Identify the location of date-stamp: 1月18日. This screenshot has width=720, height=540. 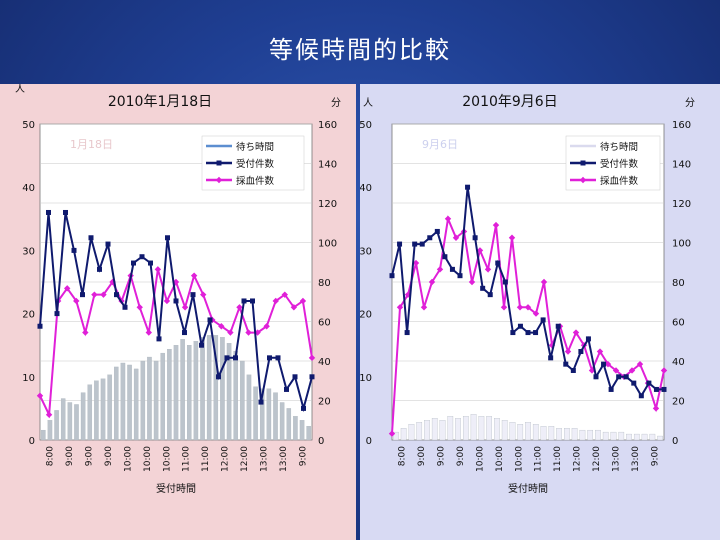
(91, 144).